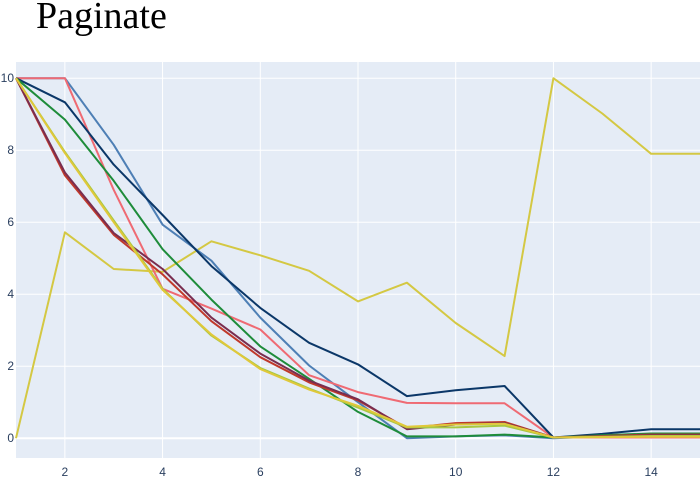 The image size is (700, 500). I want to click on x-axis-ticks: 2 4 6 8 10 12 14, so click(360, 472).